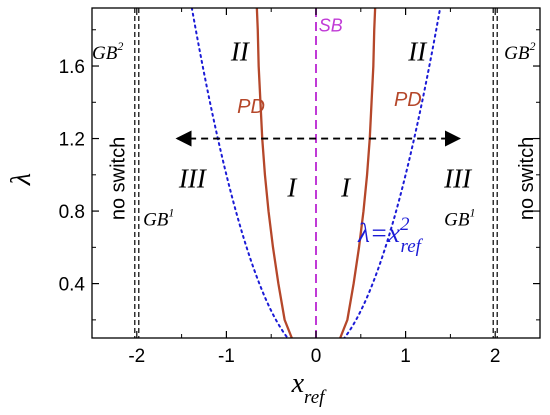 This screenshot has height=415, width=550. I want to click on formula-superscript: 2, so click(405, 224).